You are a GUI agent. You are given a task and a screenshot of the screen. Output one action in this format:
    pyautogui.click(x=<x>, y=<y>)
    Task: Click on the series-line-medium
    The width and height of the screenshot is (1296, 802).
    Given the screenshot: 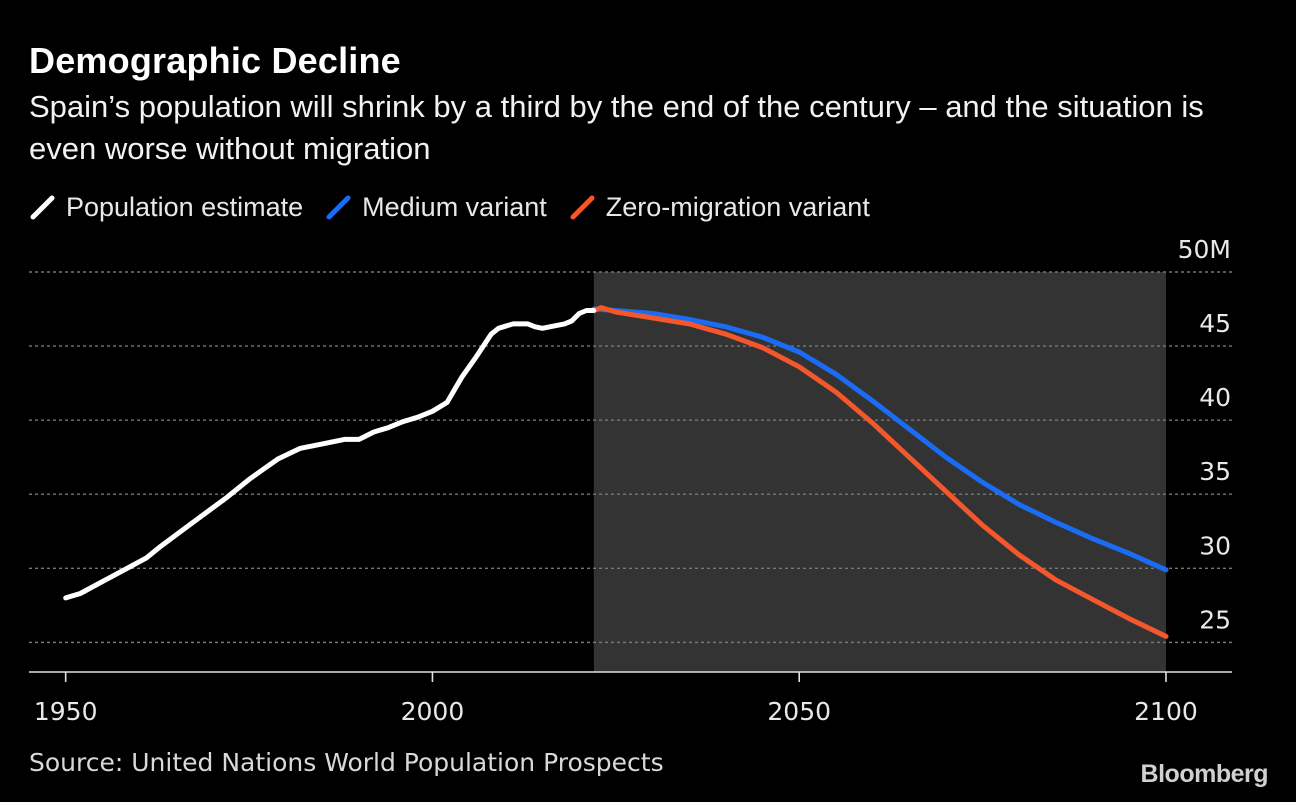 What is the action you would take?
    pyautogui.click(x=880, y=439)
    